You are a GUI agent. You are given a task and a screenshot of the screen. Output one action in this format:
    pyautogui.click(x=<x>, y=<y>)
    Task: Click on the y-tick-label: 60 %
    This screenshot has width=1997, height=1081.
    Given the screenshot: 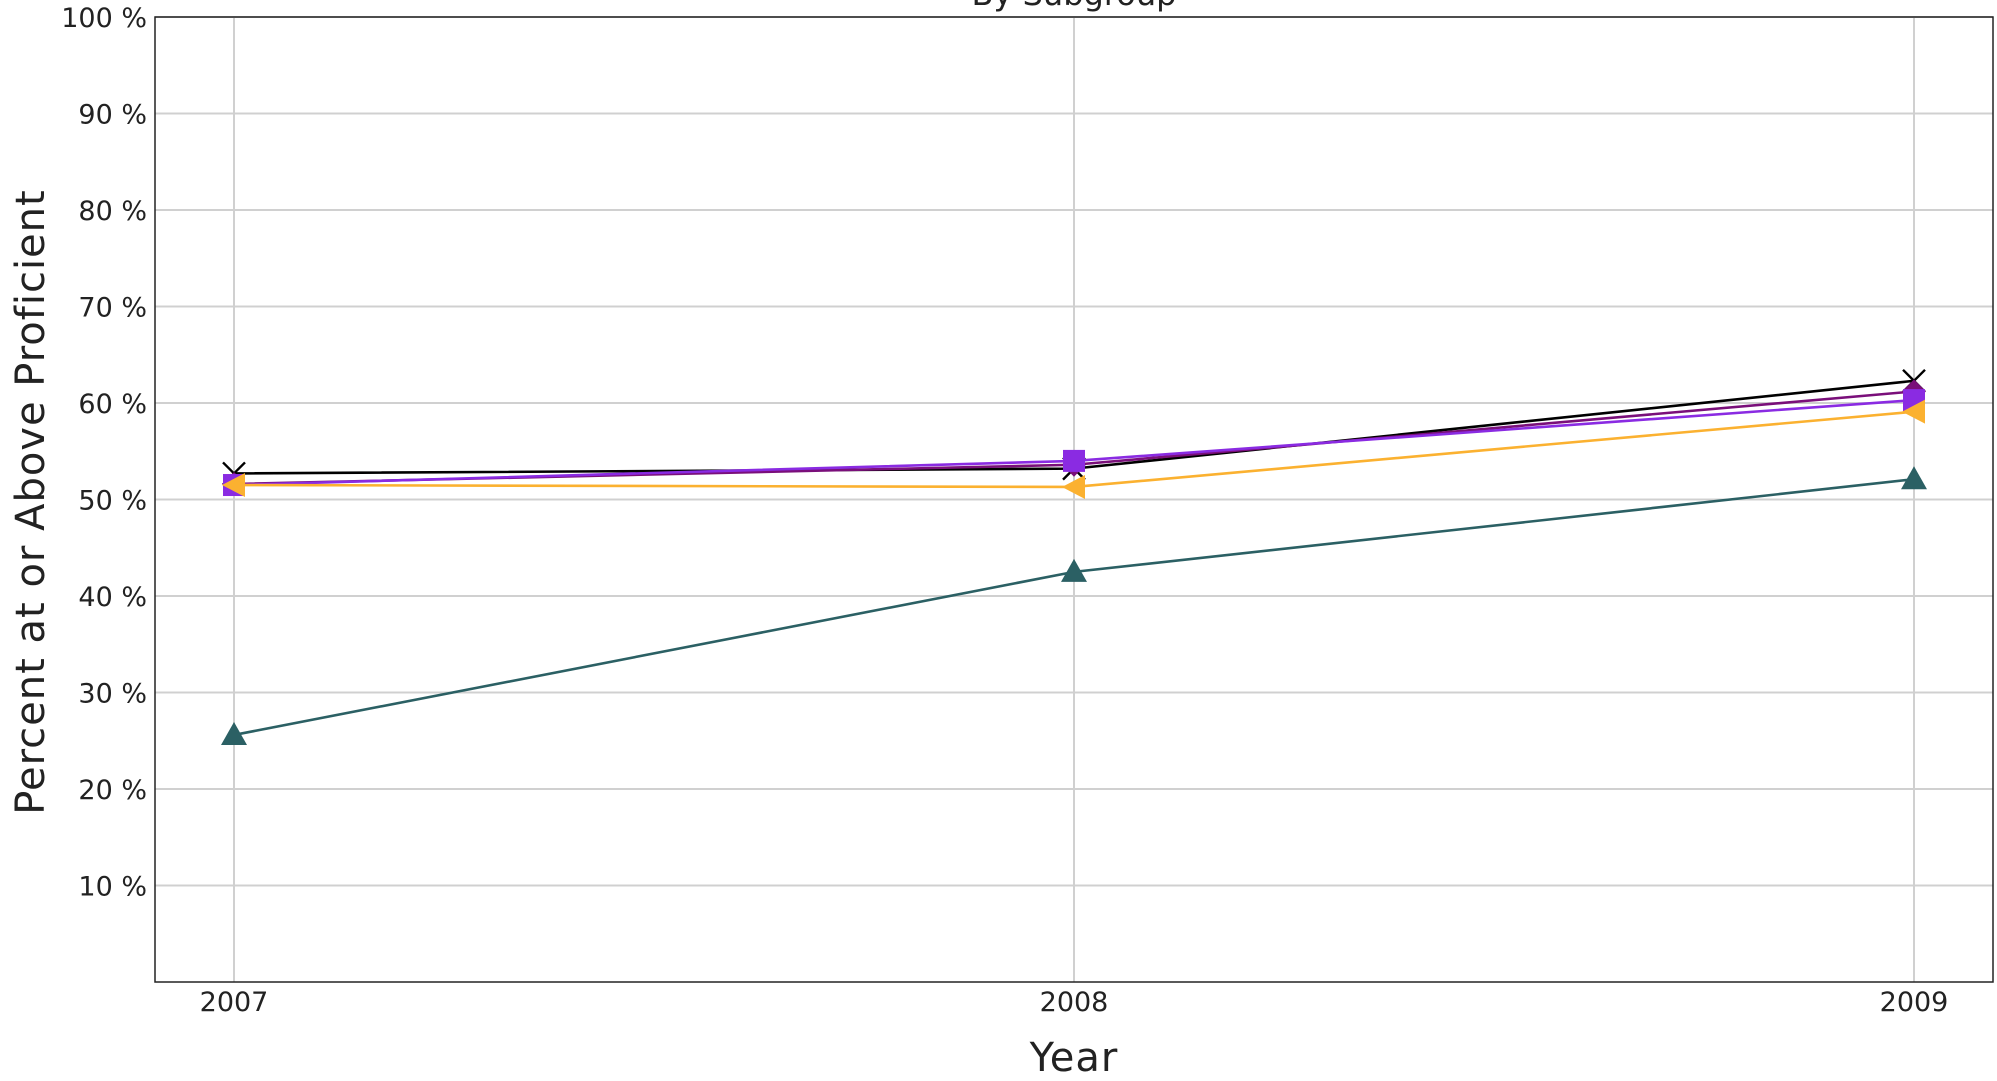 What is the action you would take?
    pyautogui.click(x=112, y=404)
    